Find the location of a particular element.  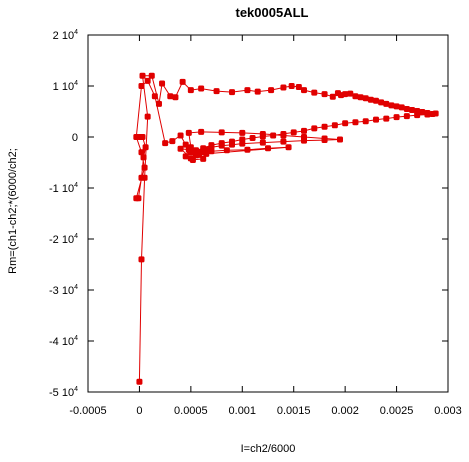

x-tick-label: 0.0005 is located at coordinates (191, 411).